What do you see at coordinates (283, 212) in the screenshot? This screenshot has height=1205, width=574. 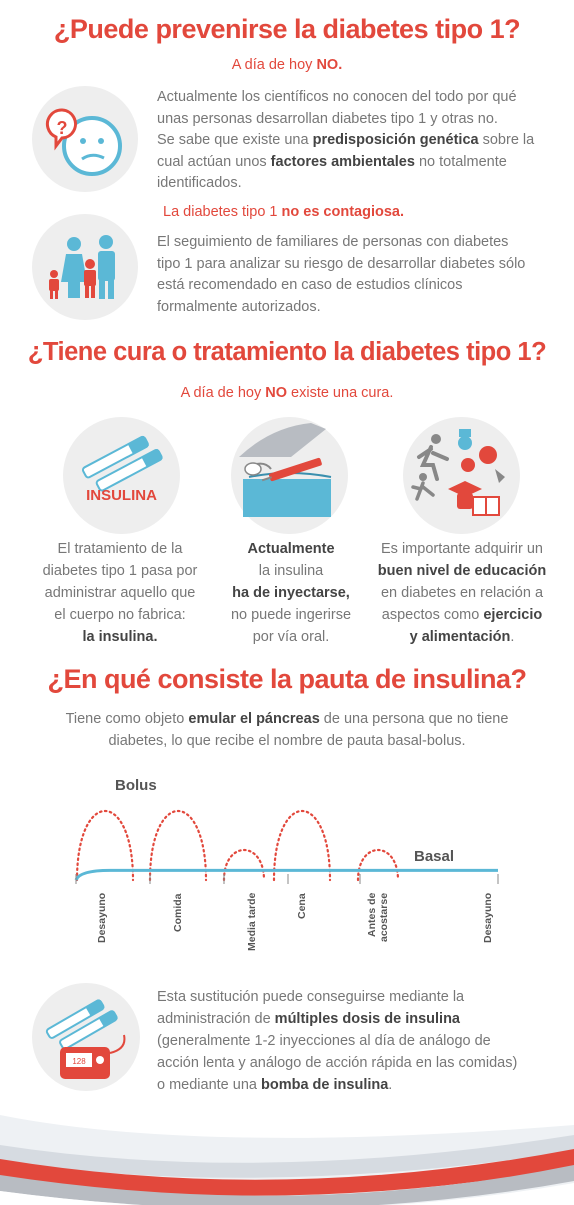 I see `not-contagious-note: La diabetes tipo 1 no es contagiosa.` at bounding box center [283, 212].